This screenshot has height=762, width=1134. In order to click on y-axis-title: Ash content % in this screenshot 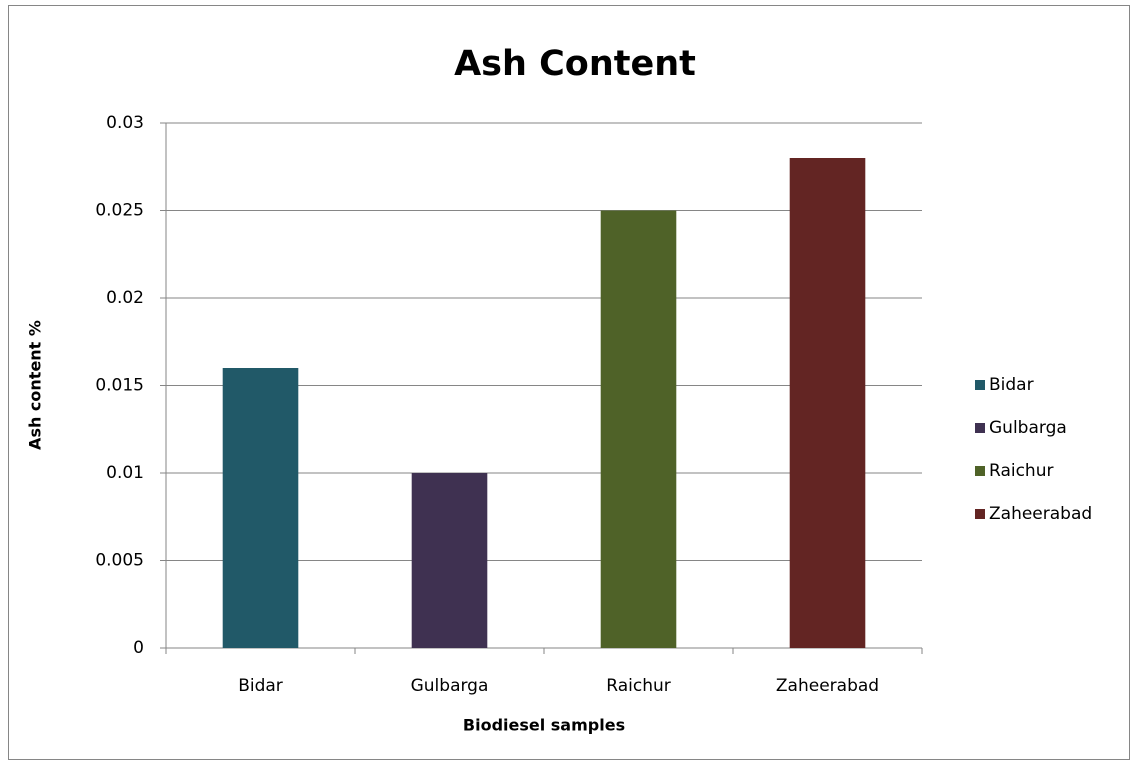, I will do `click(35, 385)`.